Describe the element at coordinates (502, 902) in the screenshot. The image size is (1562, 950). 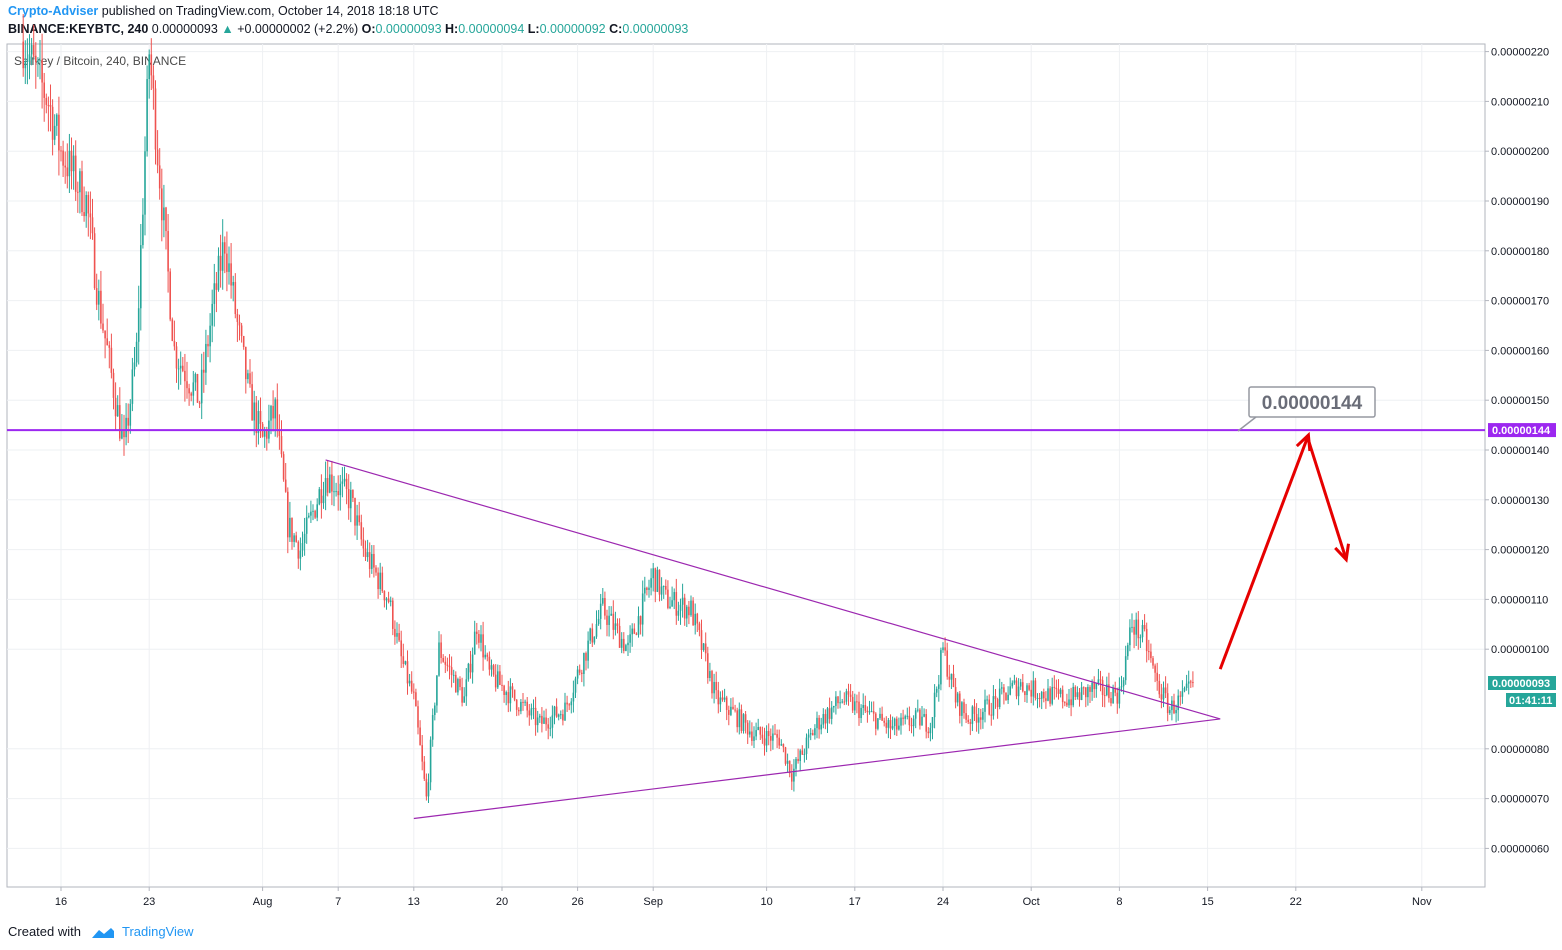
I see `x-axis-tick-label: 20` at that location.